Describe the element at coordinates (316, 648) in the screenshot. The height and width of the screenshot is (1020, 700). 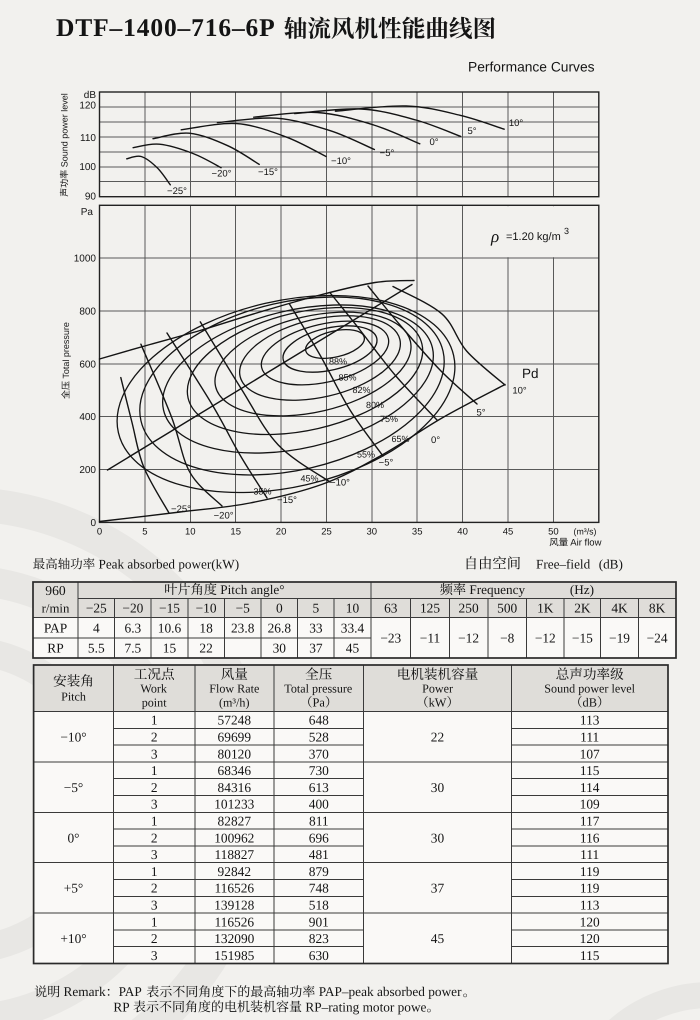
I see `svg-text: 37` at that location.